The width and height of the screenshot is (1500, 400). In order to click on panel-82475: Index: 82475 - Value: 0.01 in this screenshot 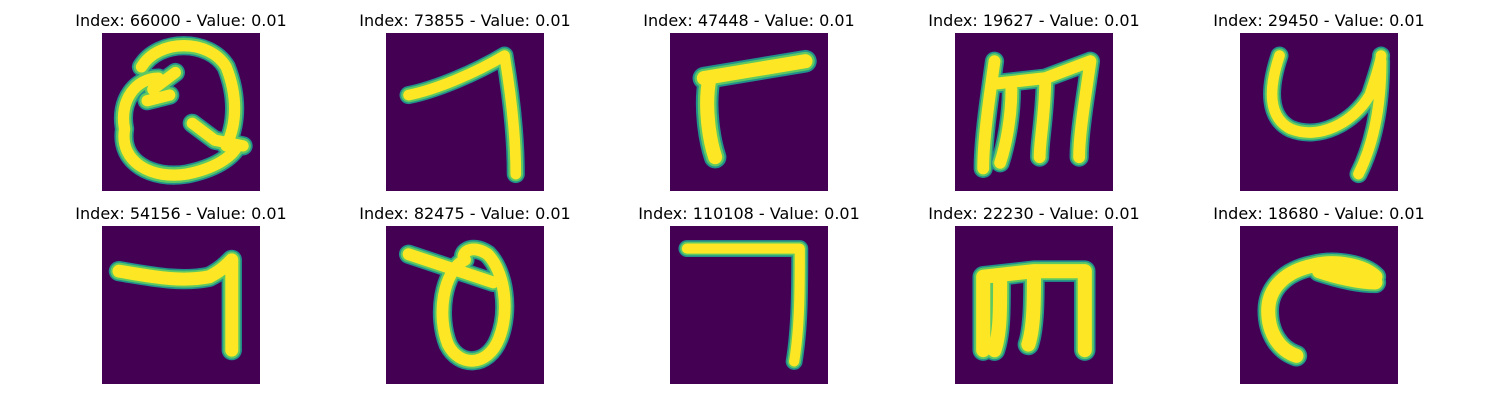, I will do `click(465, 299)`.